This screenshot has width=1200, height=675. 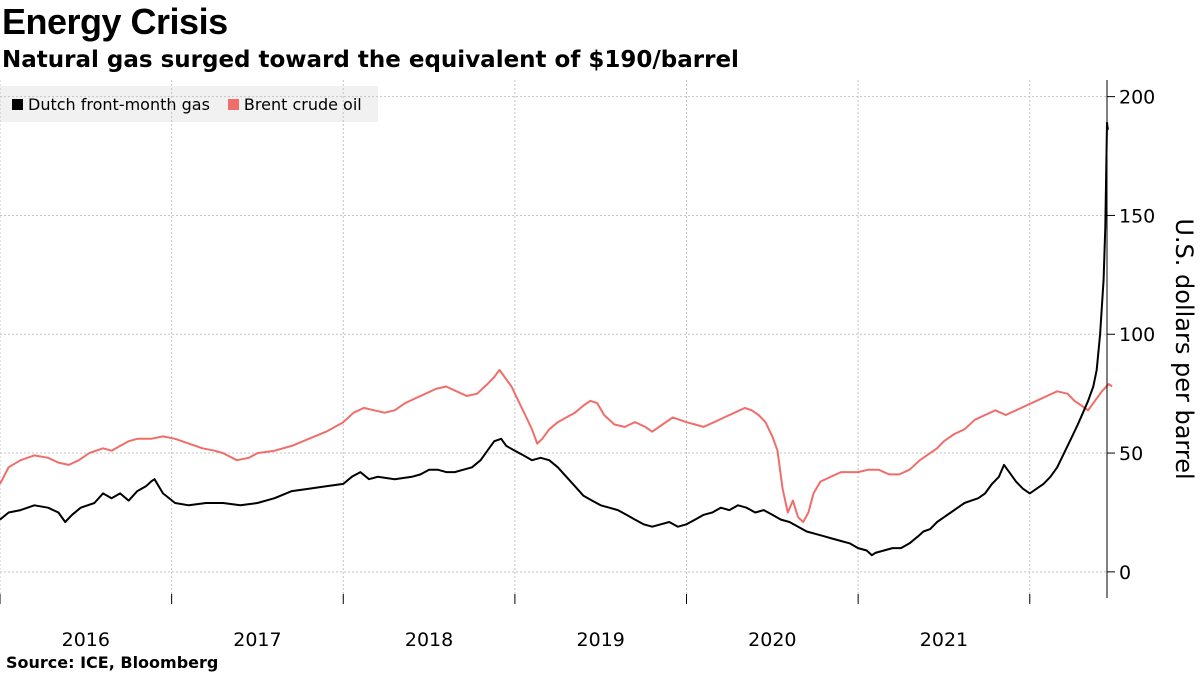 What do you see at coordinates (1137, 98) in the screenshot?
I see `y-tick-label-200: 200` at bounding box center [1137, 98].